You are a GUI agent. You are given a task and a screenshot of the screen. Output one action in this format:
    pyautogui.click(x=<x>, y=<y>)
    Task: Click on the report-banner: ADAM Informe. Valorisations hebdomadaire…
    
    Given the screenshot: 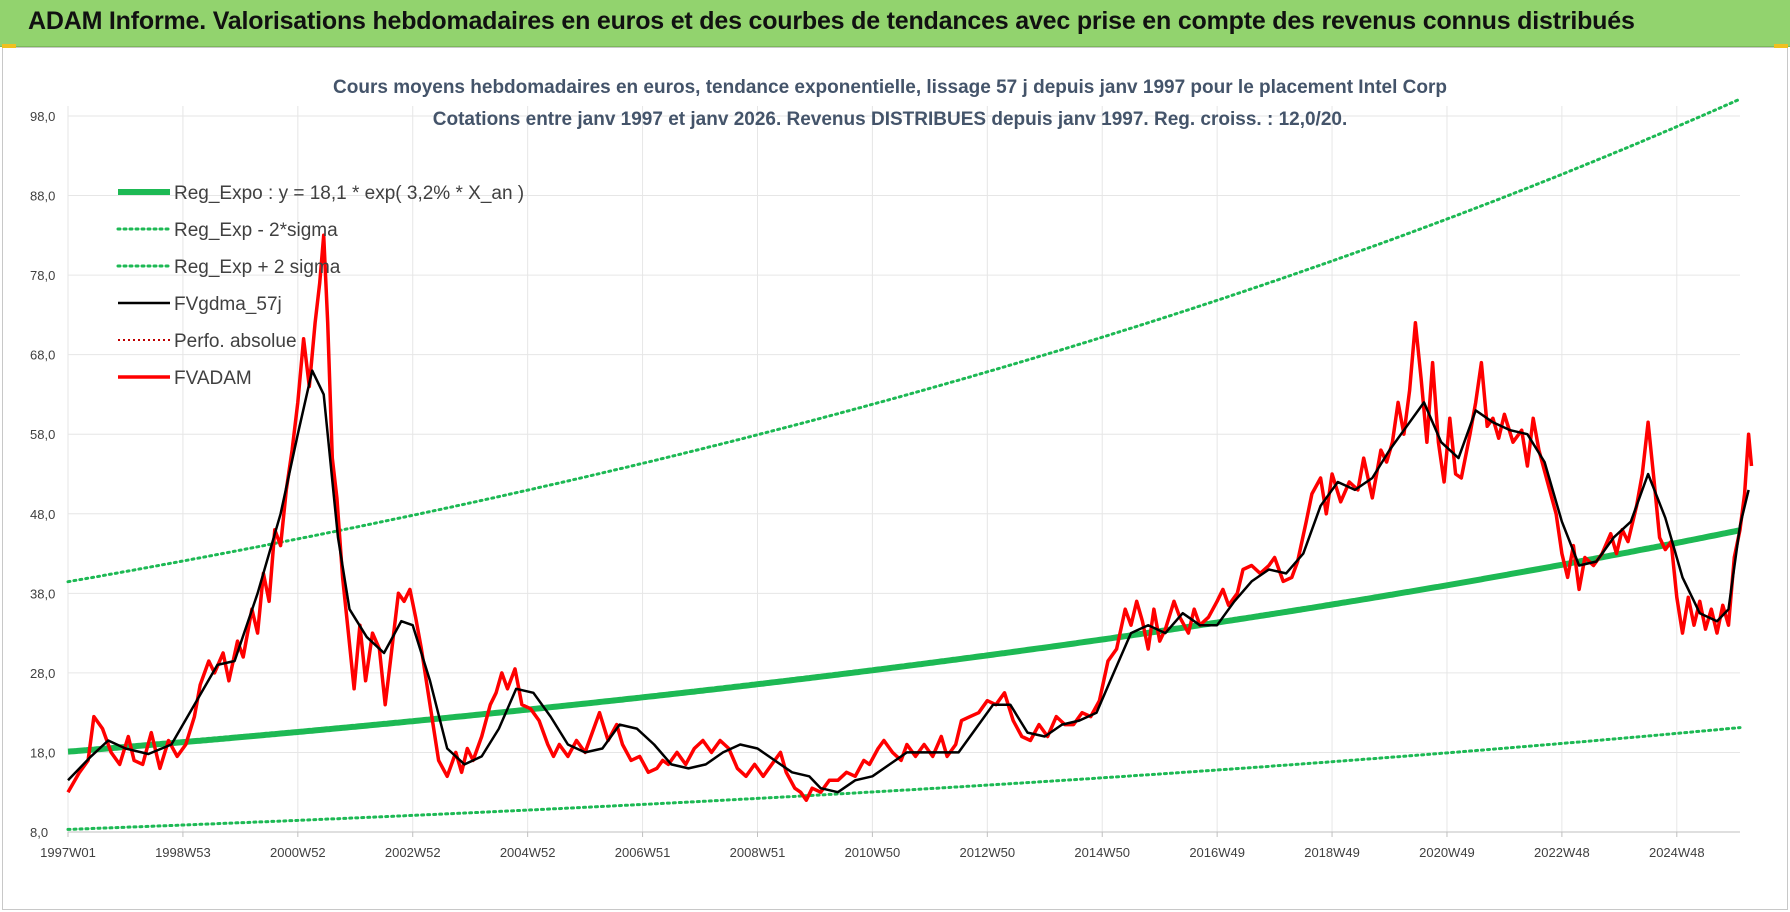 What is the action you would take?
    pyautogui.click(x=895, y=23)
    